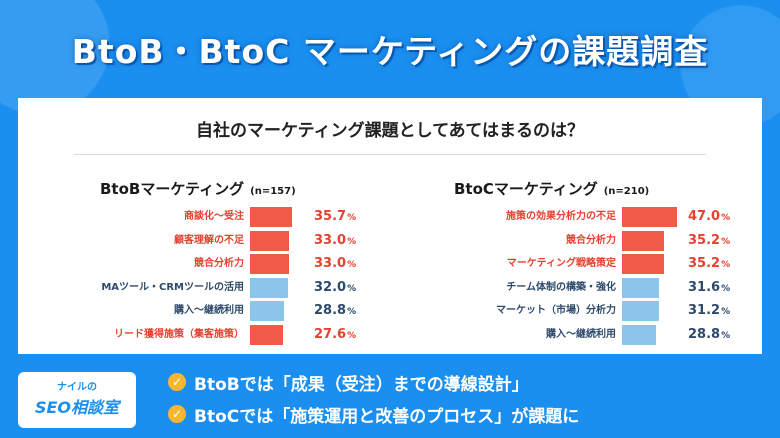 This screenshot has width=780, height=438. What do you see at coordinates (335, 216) in the screenshot?
I see `bar-value: 35.7%` at bounding box center [335, 216].